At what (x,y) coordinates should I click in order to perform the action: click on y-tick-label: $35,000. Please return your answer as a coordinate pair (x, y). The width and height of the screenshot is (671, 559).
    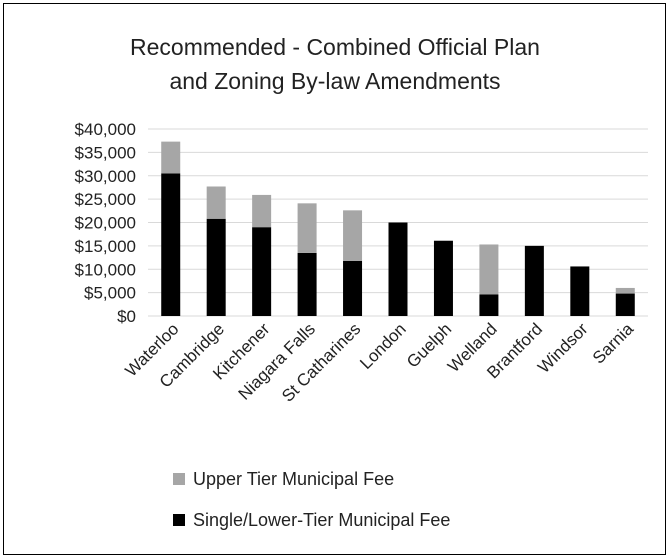
    Looking at the image, I should click on (105, 152).